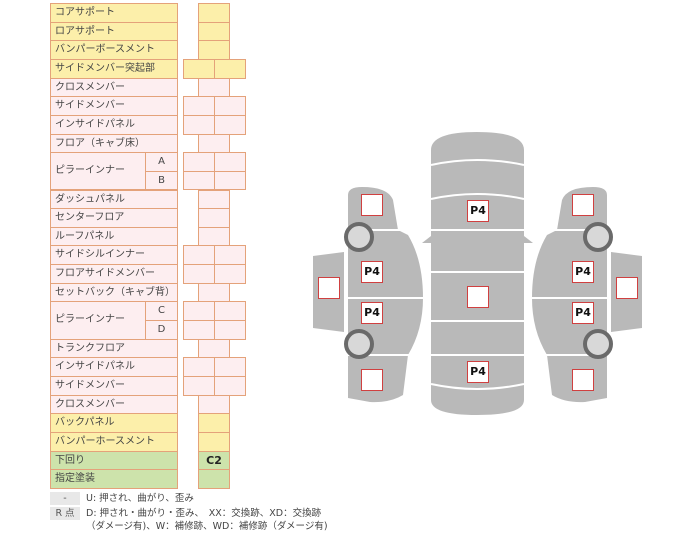  I want to click on damage-mark-left-mid-rear: P4, so click(372, 313).